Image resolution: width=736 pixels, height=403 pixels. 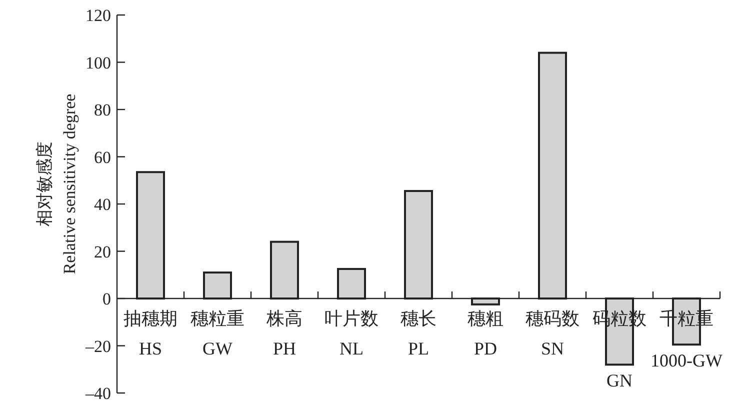 I want to click on y-axis-title: 相对敏感度 Relative sensitivity degree, so click(x=57, y=184).